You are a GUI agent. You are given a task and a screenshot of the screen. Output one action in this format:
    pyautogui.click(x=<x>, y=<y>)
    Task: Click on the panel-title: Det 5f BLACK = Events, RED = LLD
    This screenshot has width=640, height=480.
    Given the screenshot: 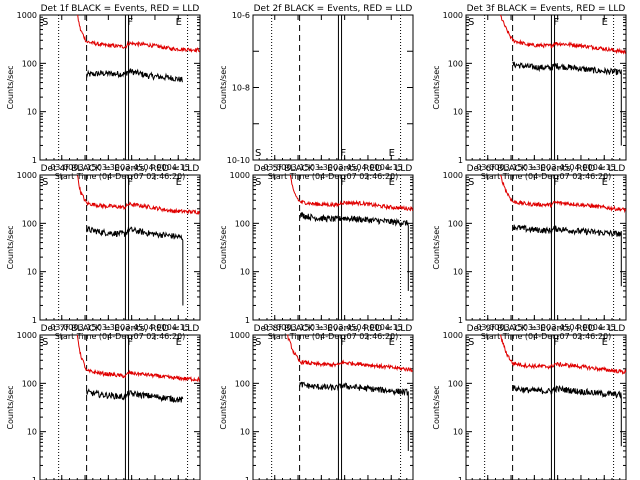 What is the action you would take?
    pyautogui.click(x=333, y=169)
    